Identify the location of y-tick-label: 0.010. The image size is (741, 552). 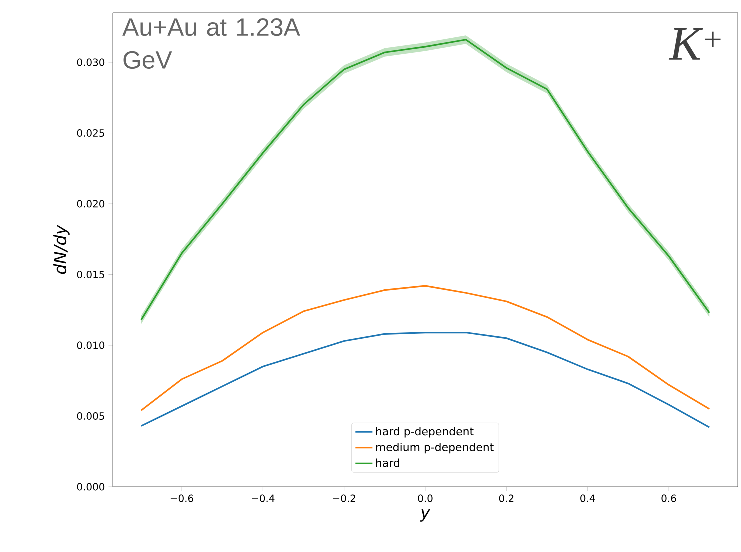
(91, 346).